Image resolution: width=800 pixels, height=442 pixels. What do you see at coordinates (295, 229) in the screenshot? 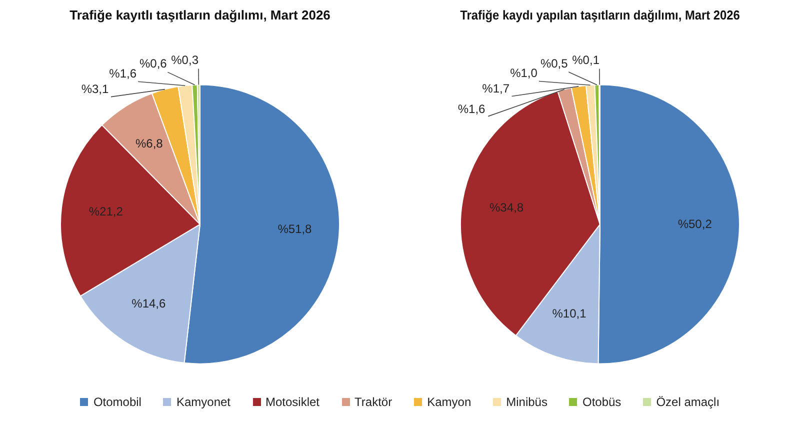
I see `data-label: %51,8` at bounding box center [295, 229].